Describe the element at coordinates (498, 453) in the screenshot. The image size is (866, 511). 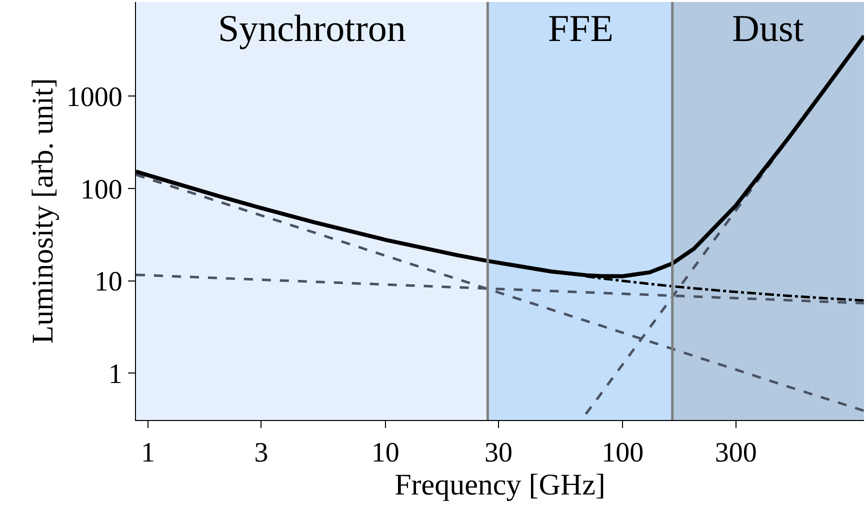
I see `x-tick-label: 30` at that location.